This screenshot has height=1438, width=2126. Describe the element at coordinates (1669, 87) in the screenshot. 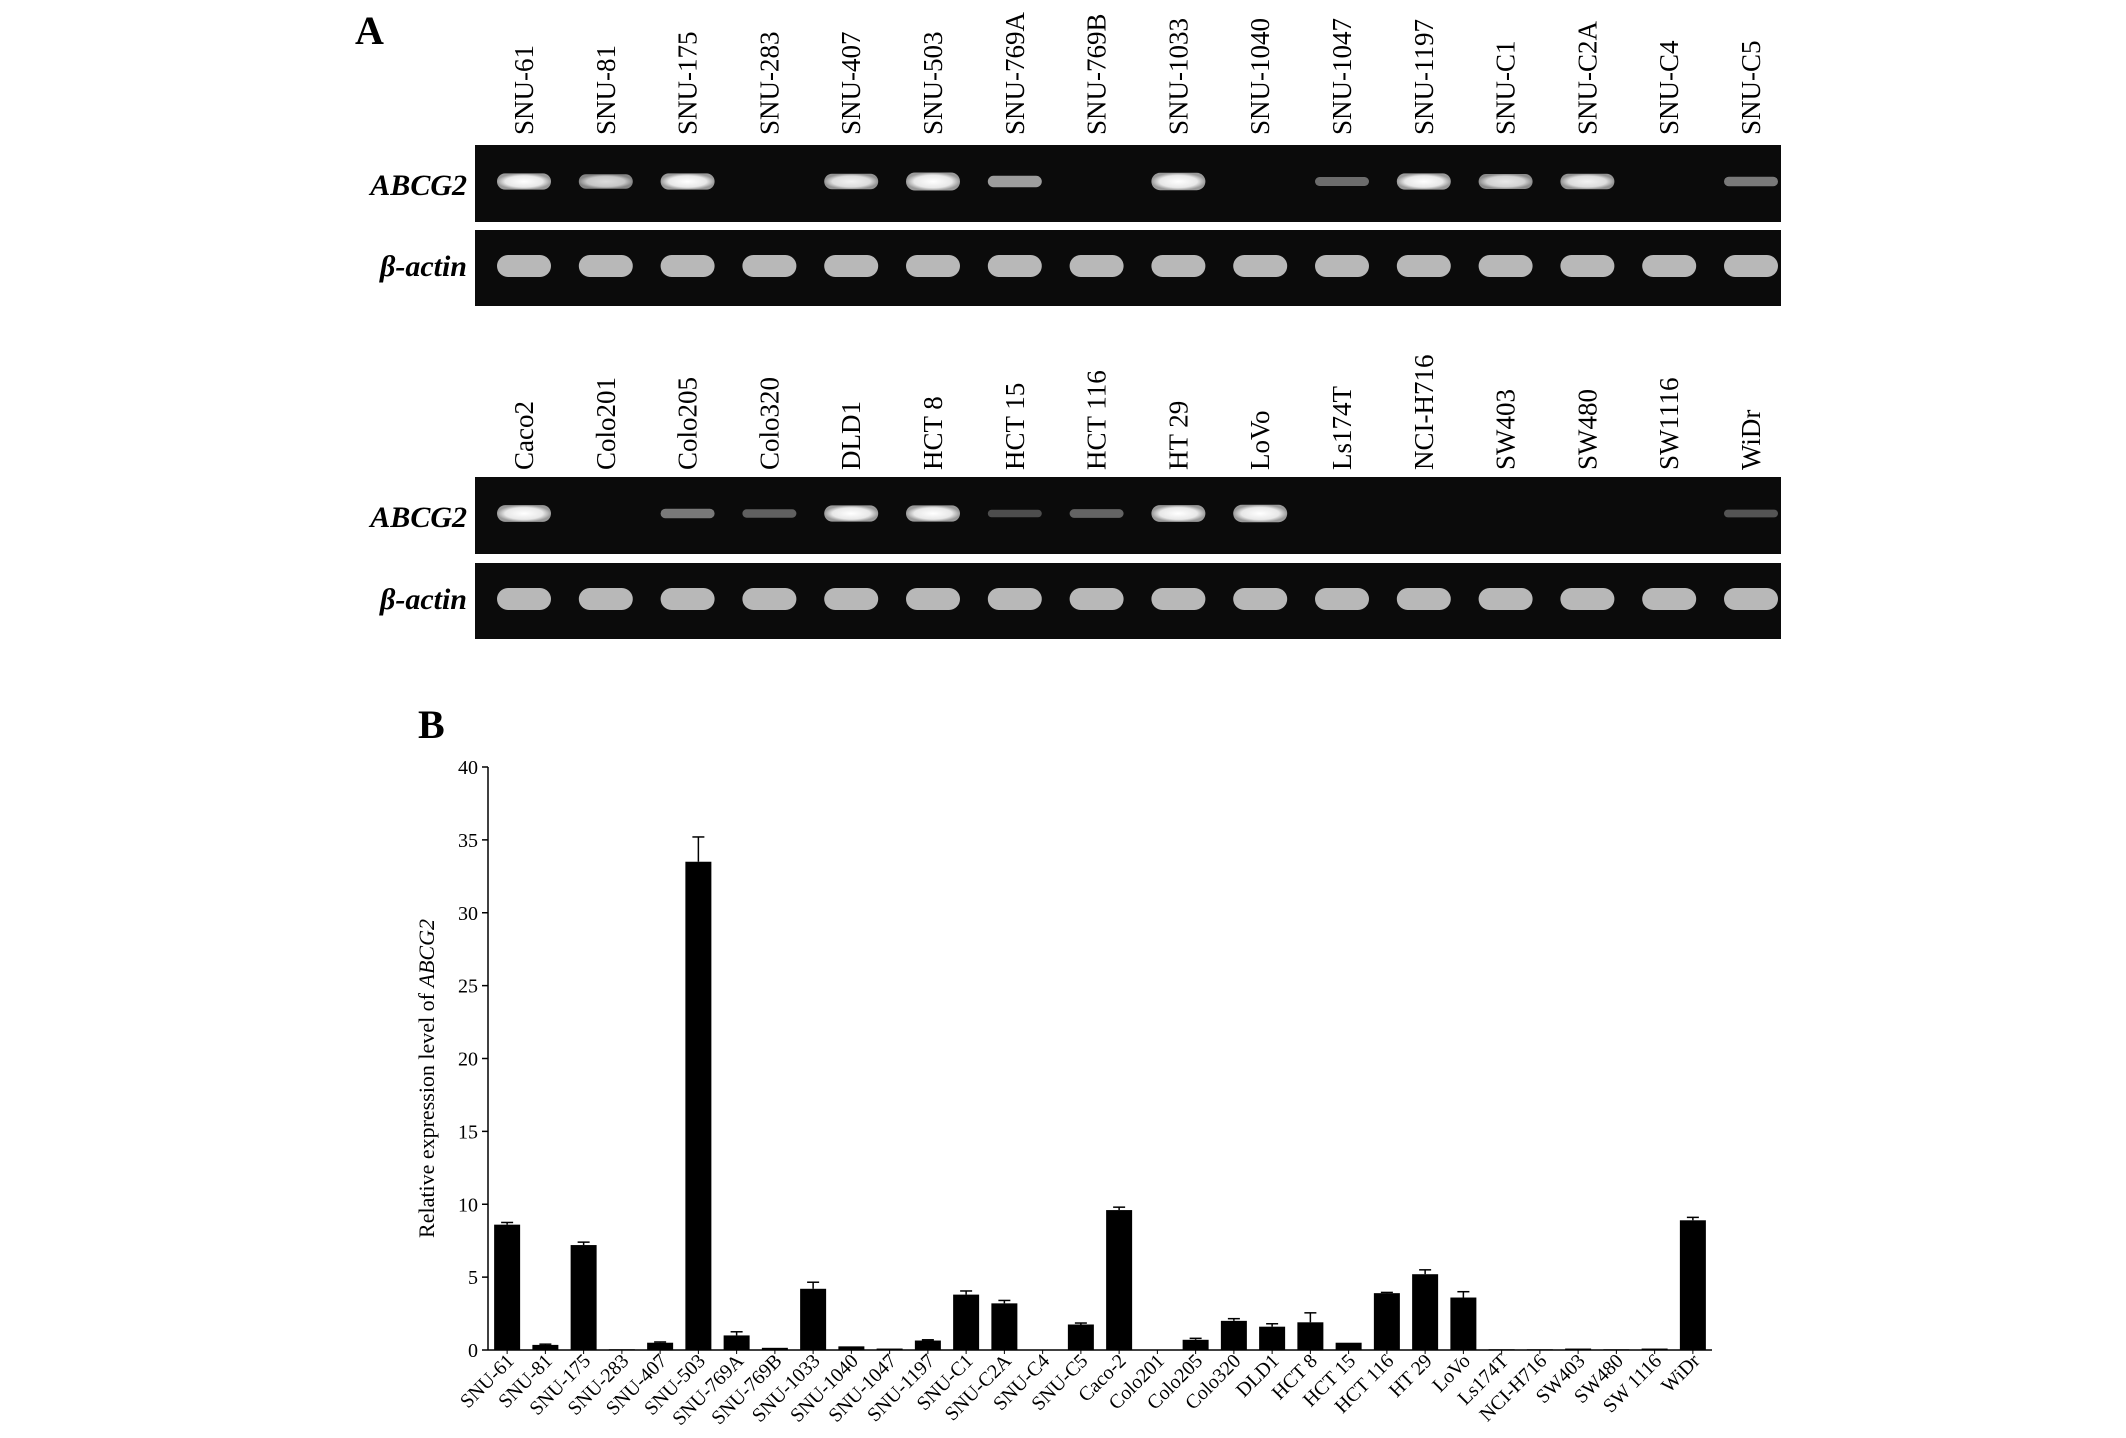

I see `lane-label: SNU-C4` at that location.